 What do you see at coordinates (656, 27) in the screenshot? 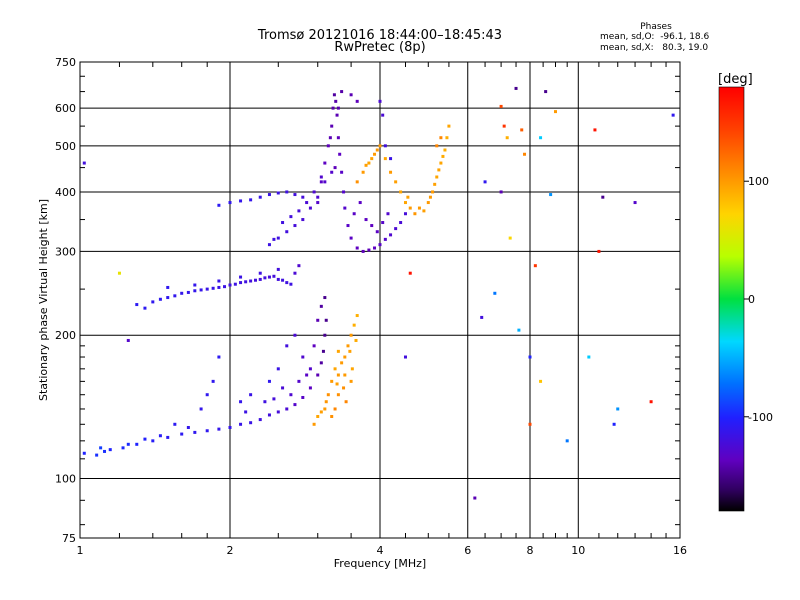
I see `stats-title: Phases` at bounding box center [656, 27].